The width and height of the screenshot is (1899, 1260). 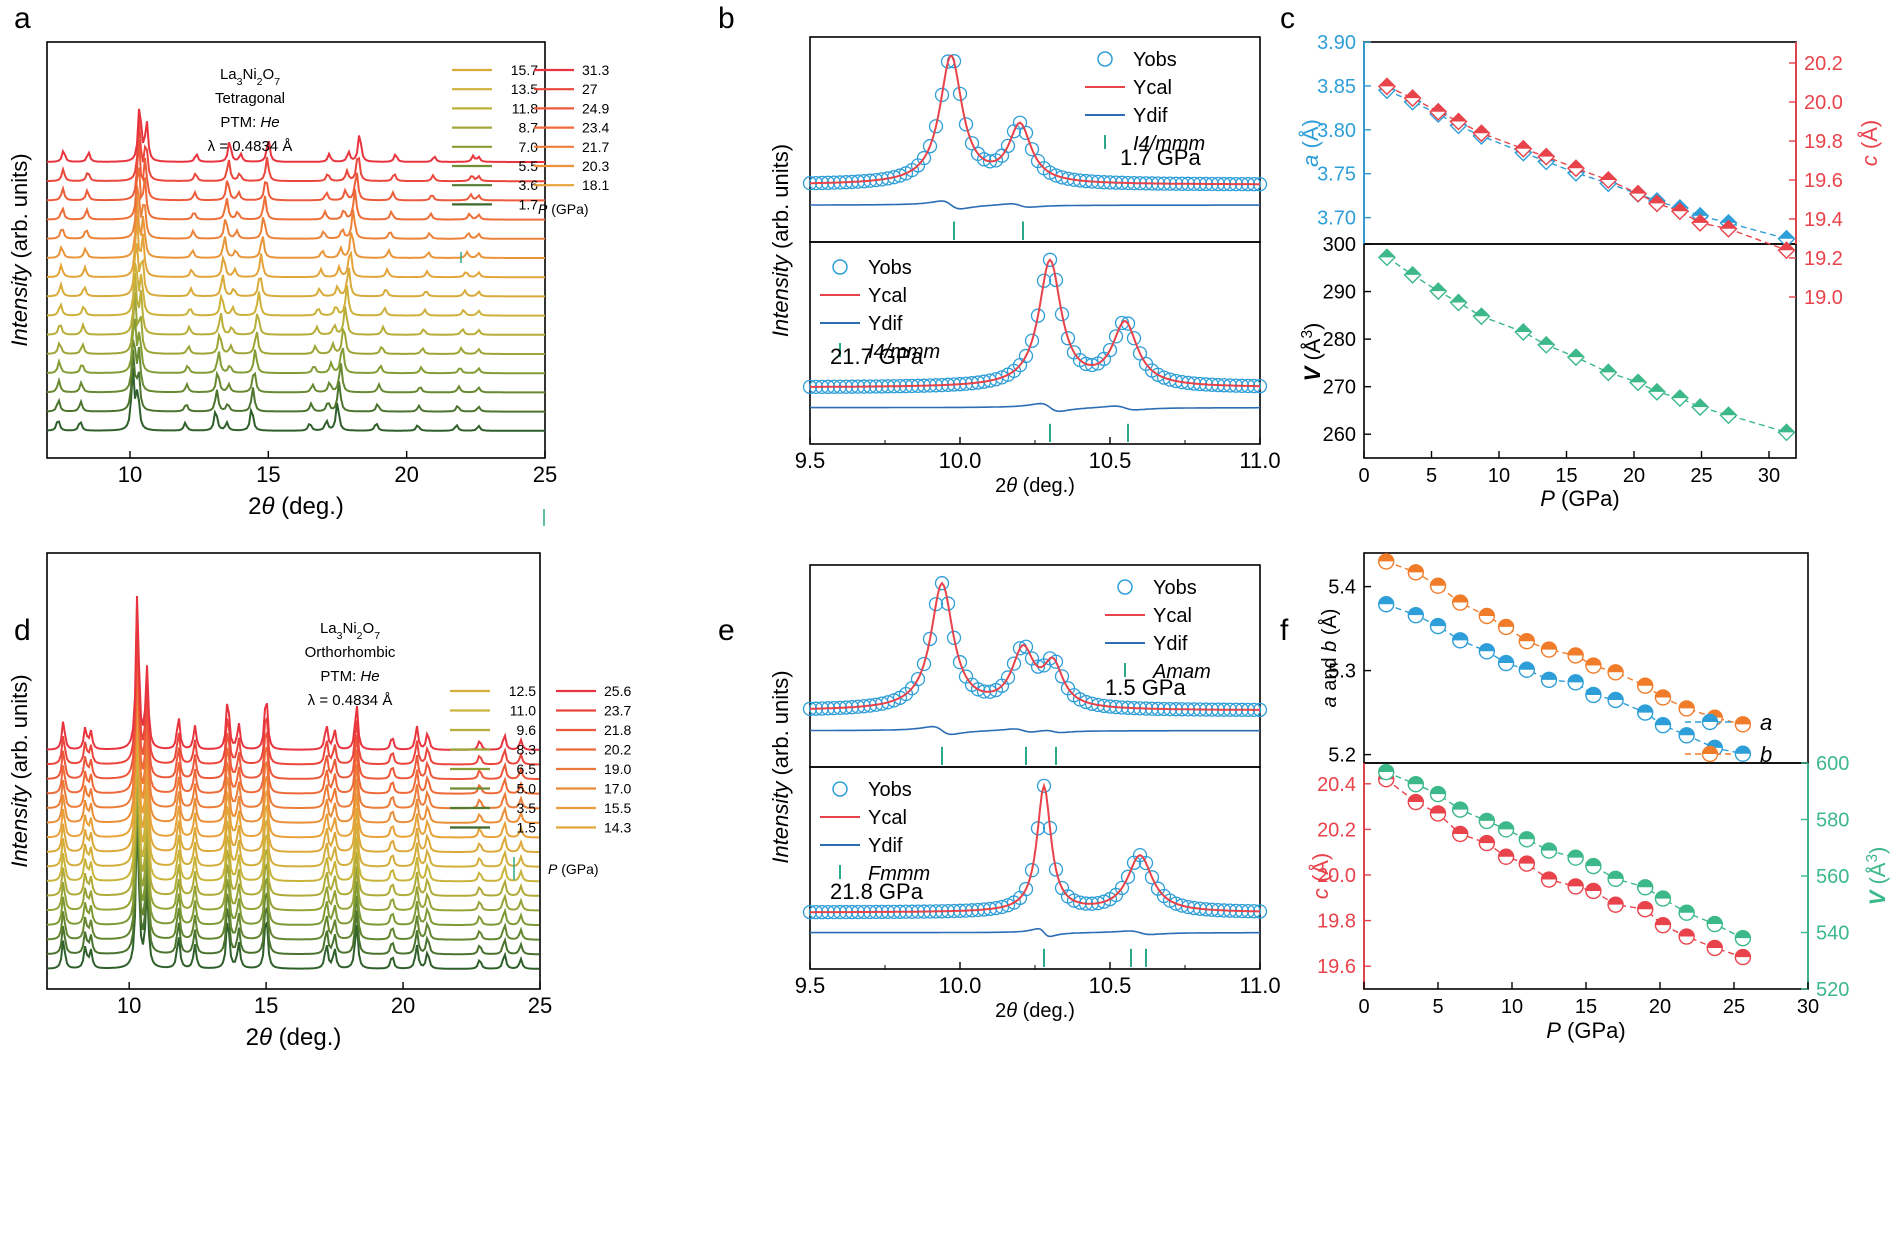 What do you see at coordinates (1869, 143) in the screenshot?
I see `panel-c-c-label: c (Å)` at bounding box center [1869, 143].